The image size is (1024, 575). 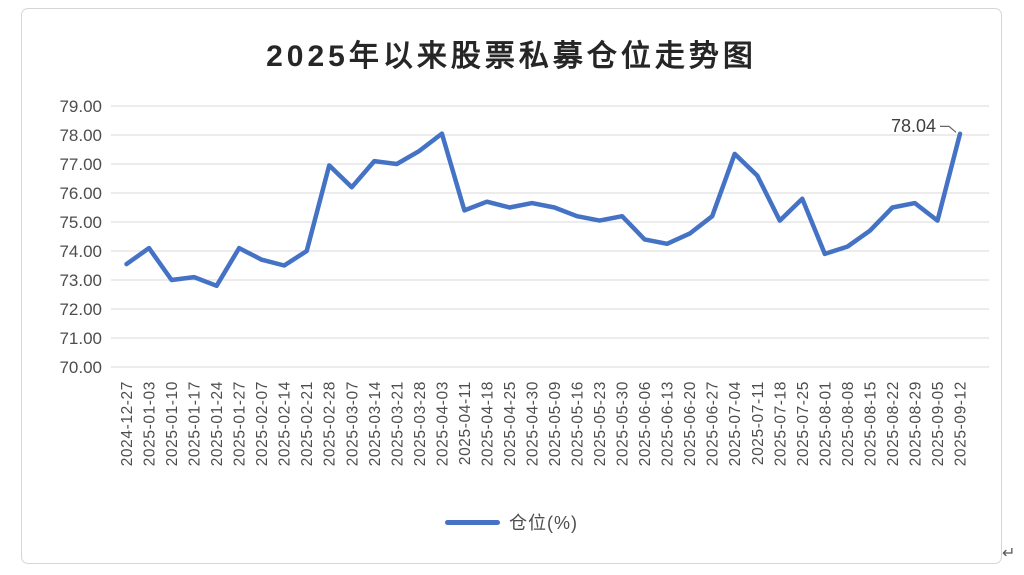 I want to click on x-tick-label: 2025-05-09, so click(x=555, y=423).